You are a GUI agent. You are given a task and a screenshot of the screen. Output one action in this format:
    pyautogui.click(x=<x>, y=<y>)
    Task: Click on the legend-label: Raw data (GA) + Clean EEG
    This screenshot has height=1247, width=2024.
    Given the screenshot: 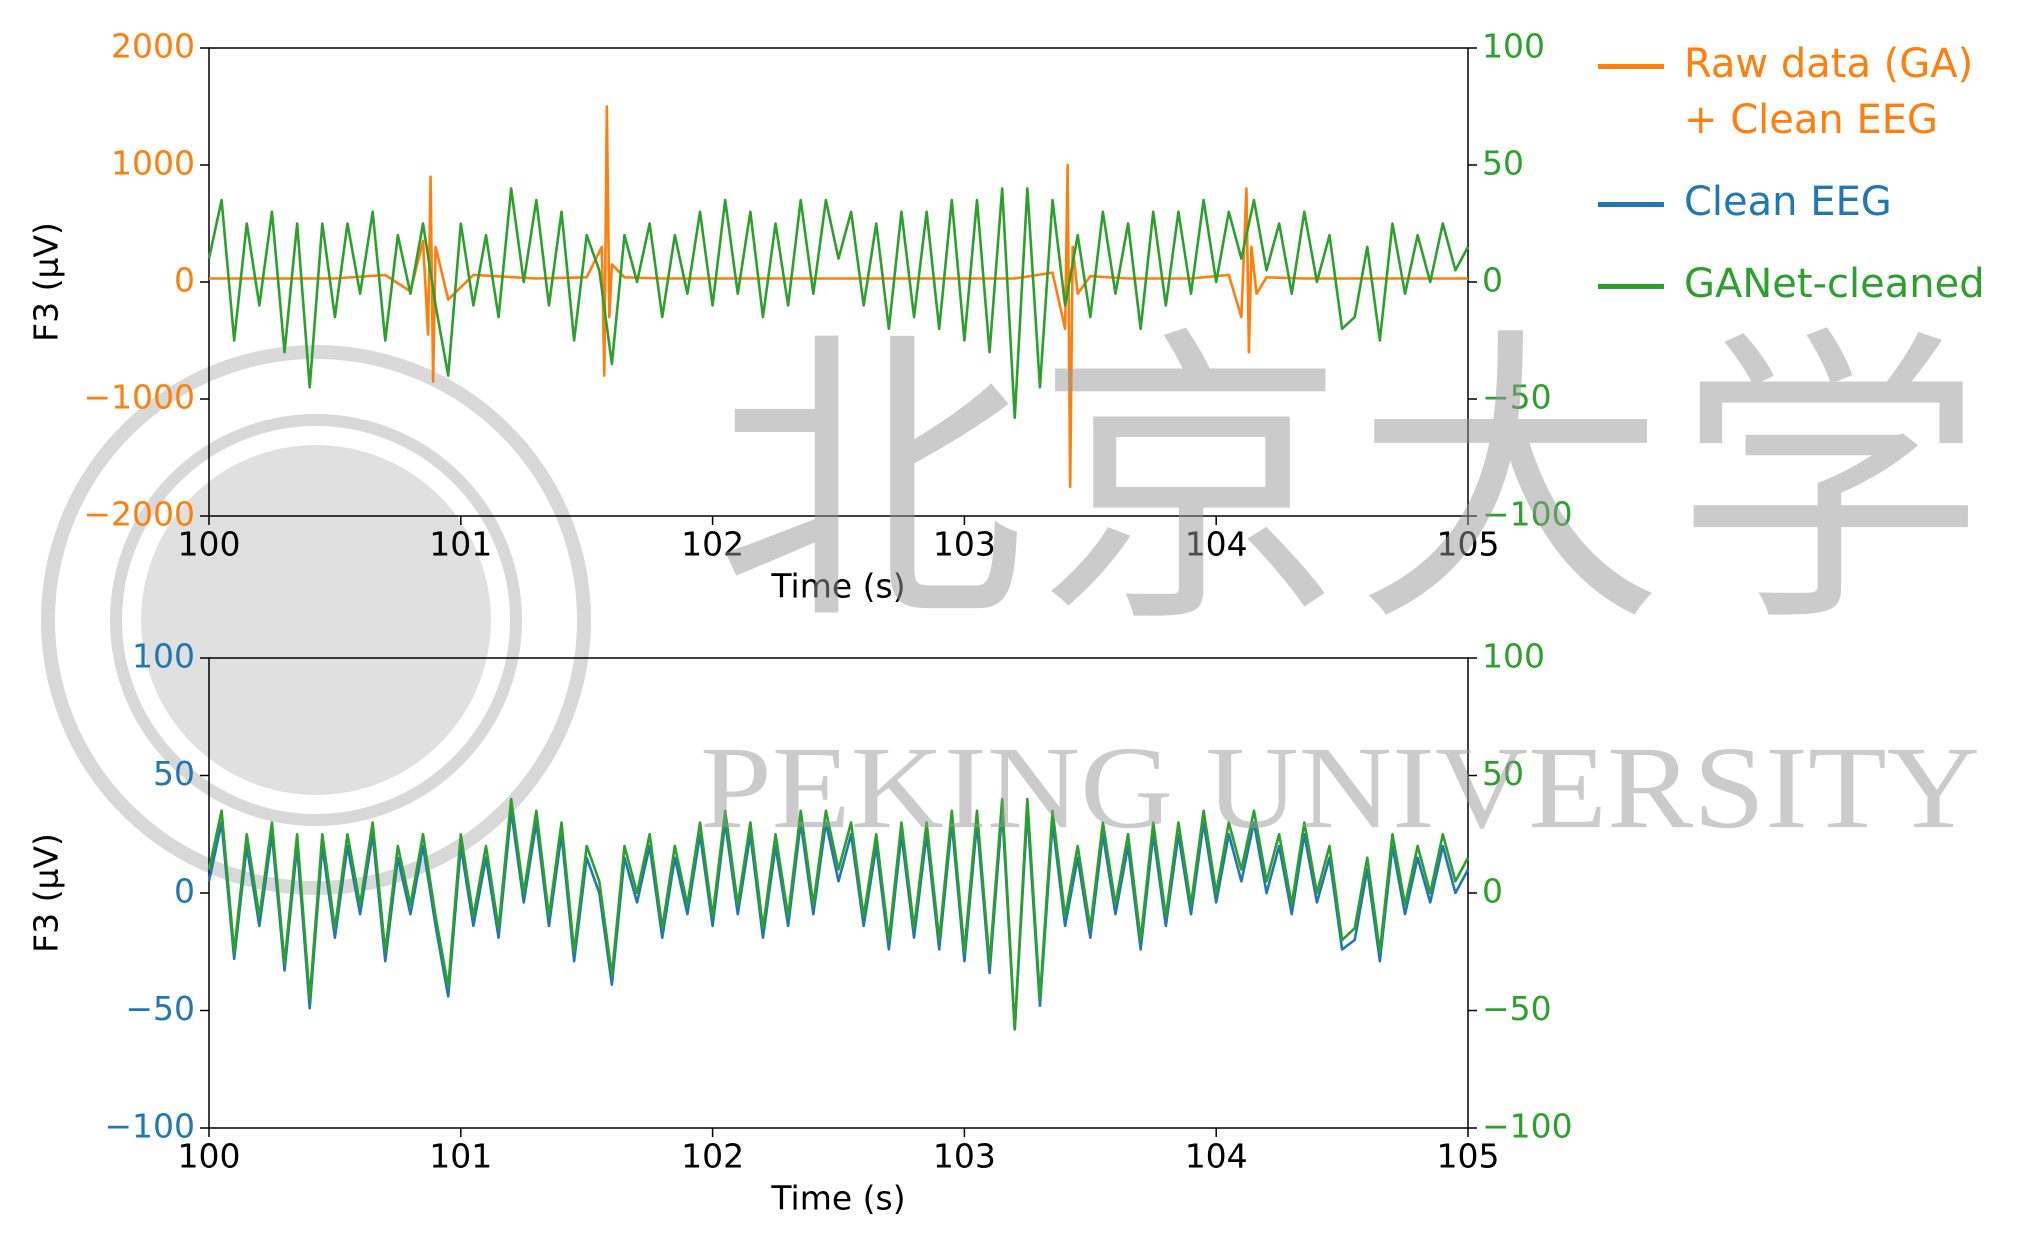 What is the action you would take?
    pyautogui.click(x=1829, y=92)
    